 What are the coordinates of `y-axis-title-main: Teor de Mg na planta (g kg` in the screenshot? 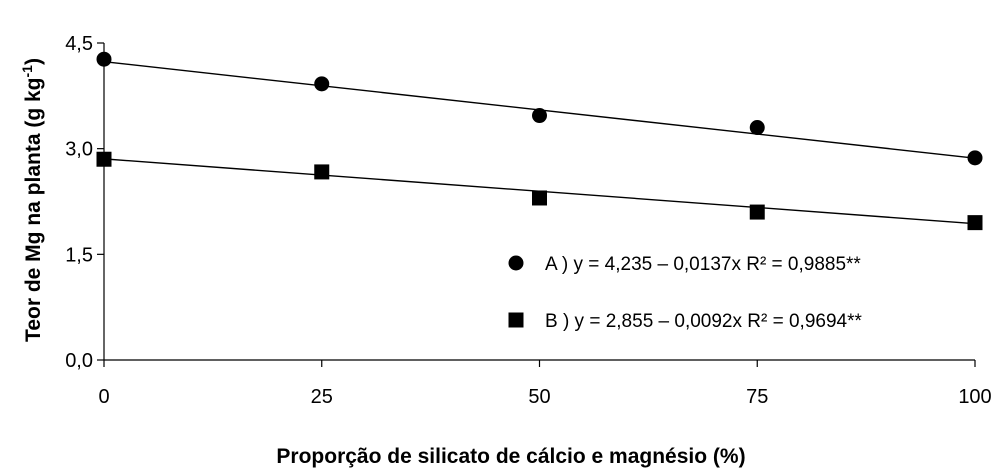 It's located at (33, 209).